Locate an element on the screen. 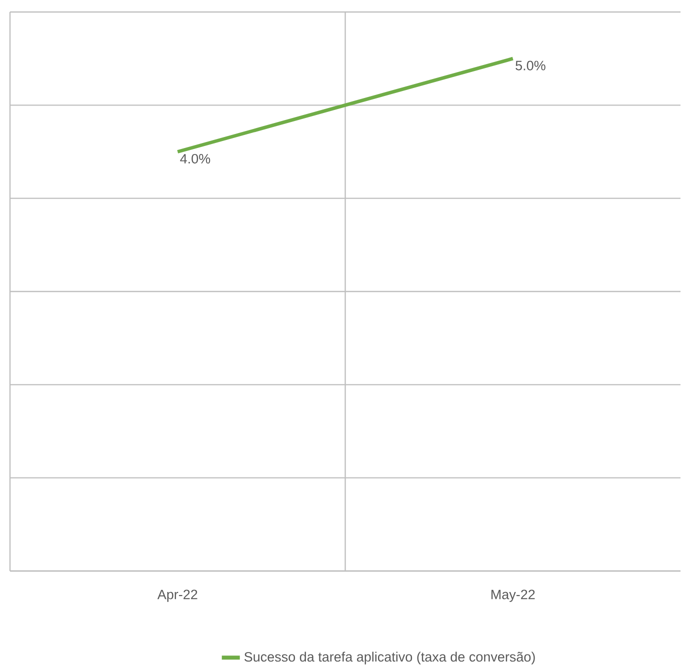 The height and width of the screenshot is (667, 682). x-tick-label: Apr-22 is located at coordinates (177, 596).